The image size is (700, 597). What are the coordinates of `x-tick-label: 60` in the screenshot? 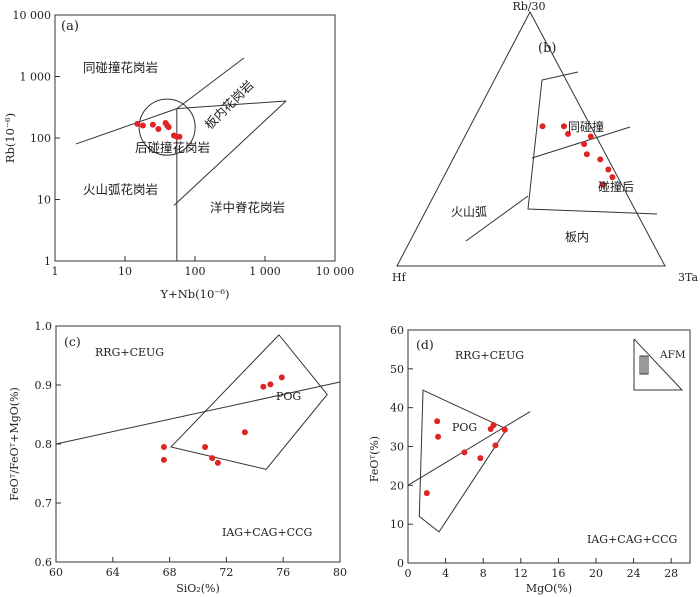 It's located at (56, 572).